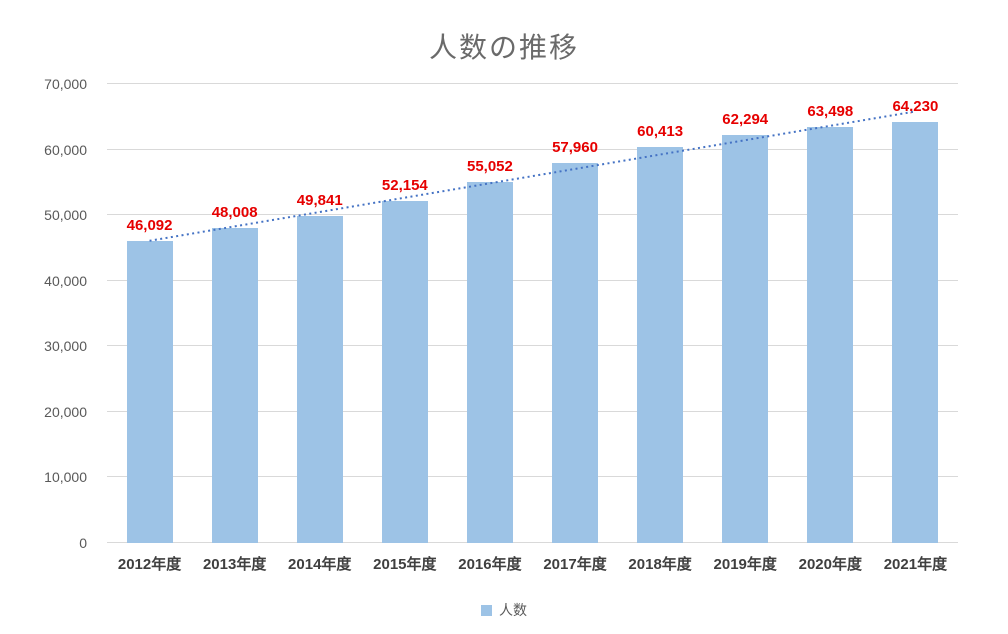 The height and width of the screenshot is (634, 1008). Describe the element at coordinates (65, 215) in the screenshot. I see `y-tick-label: 50,000` at that location.